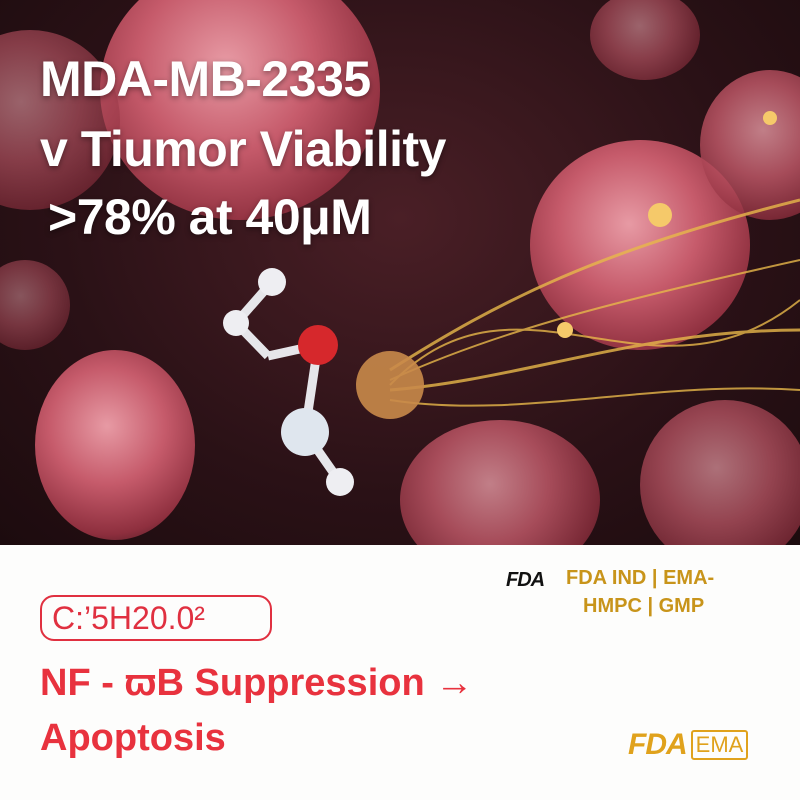 This screenshot has height=800, width=800. Describe the element at coordinates (243, 149) in the screenshot. I see `title-line-2: v Tiumor Viability` at that location.